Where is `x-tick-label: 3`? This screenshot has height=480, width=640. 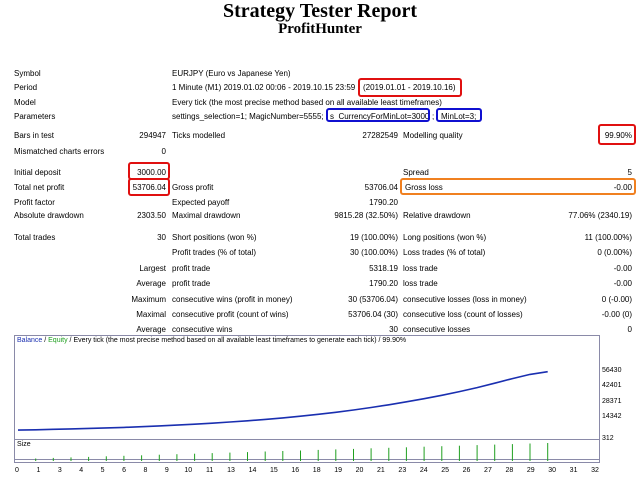 x-tick-label: 3 is located at coordinates (59, 470).